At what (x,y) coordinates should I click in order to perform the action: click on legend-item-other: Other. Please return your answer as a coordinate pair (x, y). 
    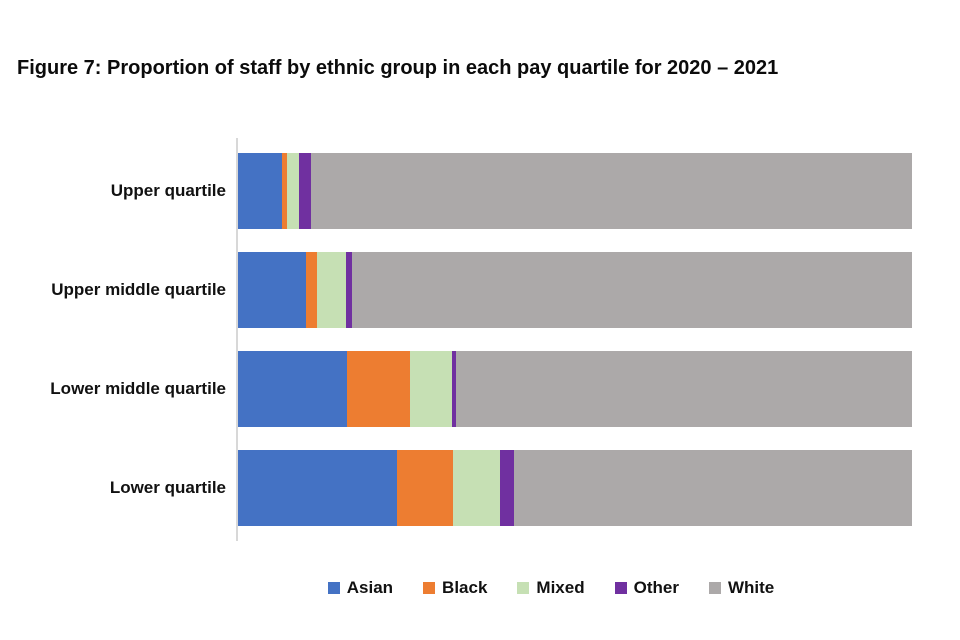
    Looking at the image, I should click on (646, 588).